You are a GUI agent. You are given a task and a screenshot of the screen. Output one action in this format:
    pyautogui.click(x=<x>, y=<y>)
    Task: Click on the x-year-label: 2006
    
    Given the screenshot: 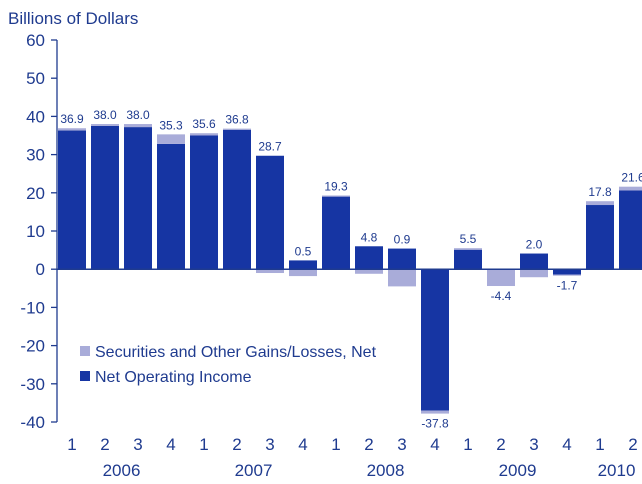 What is the action you would take?
    pyautogui.click(x=122, y=470)
    